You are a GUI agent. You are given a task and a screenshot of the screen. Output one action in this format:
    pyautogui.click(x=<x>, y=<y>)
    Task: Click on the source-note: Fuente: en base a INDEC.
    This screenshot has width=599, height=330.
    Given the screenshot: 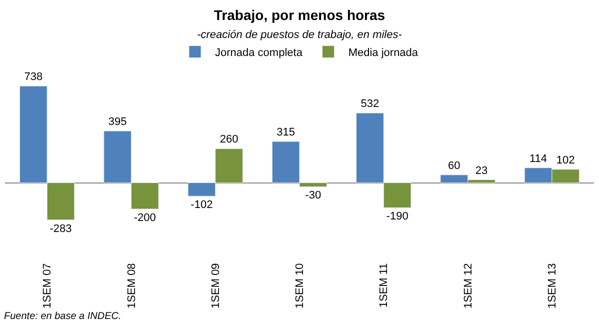 What is the action you would take?
    pyautogui.click(x=63, y=316)
    